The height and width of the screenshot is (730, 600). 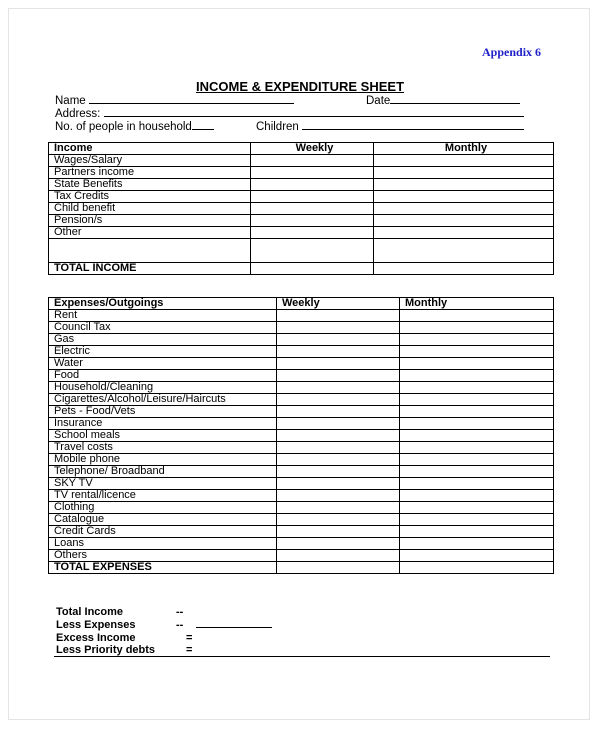 I want to click on row-label: Water, so click(x=162, y=363).